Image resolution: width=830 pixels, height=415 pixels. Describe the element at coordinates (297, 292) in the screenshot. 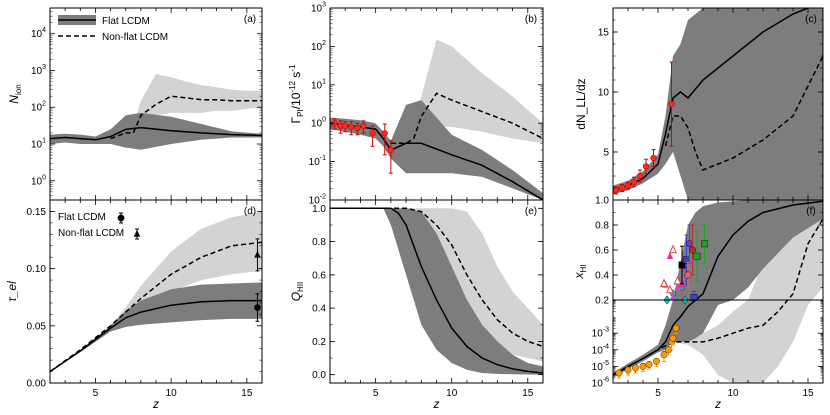

I see `y-axis-label: QHII` at that location.